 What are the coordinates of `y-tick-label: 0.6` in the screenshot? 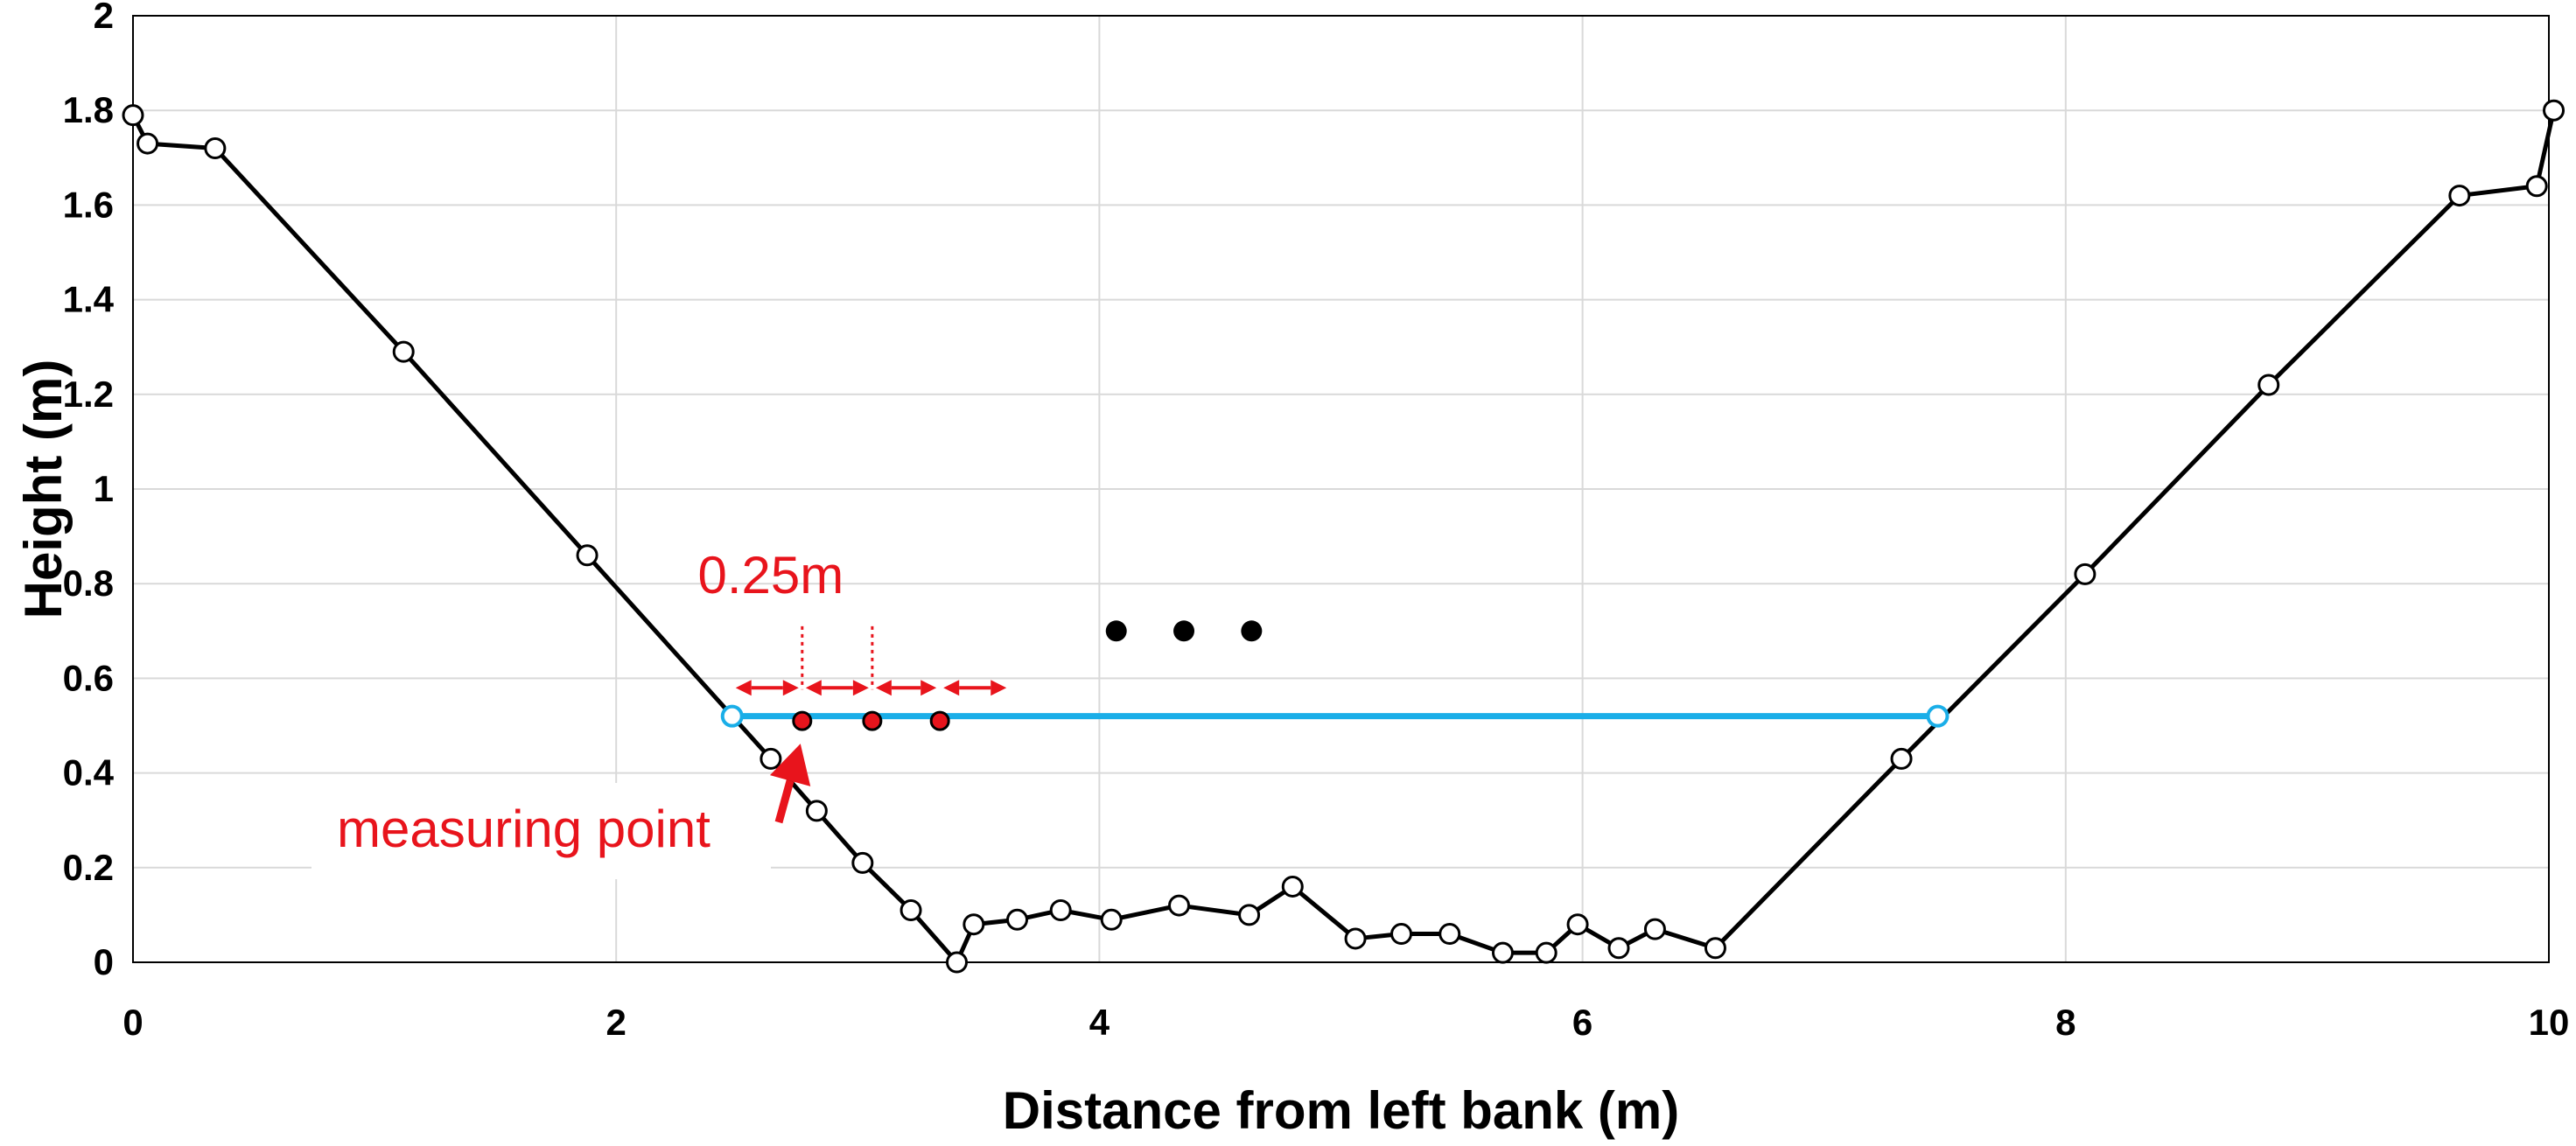 It's located at (88, 677).